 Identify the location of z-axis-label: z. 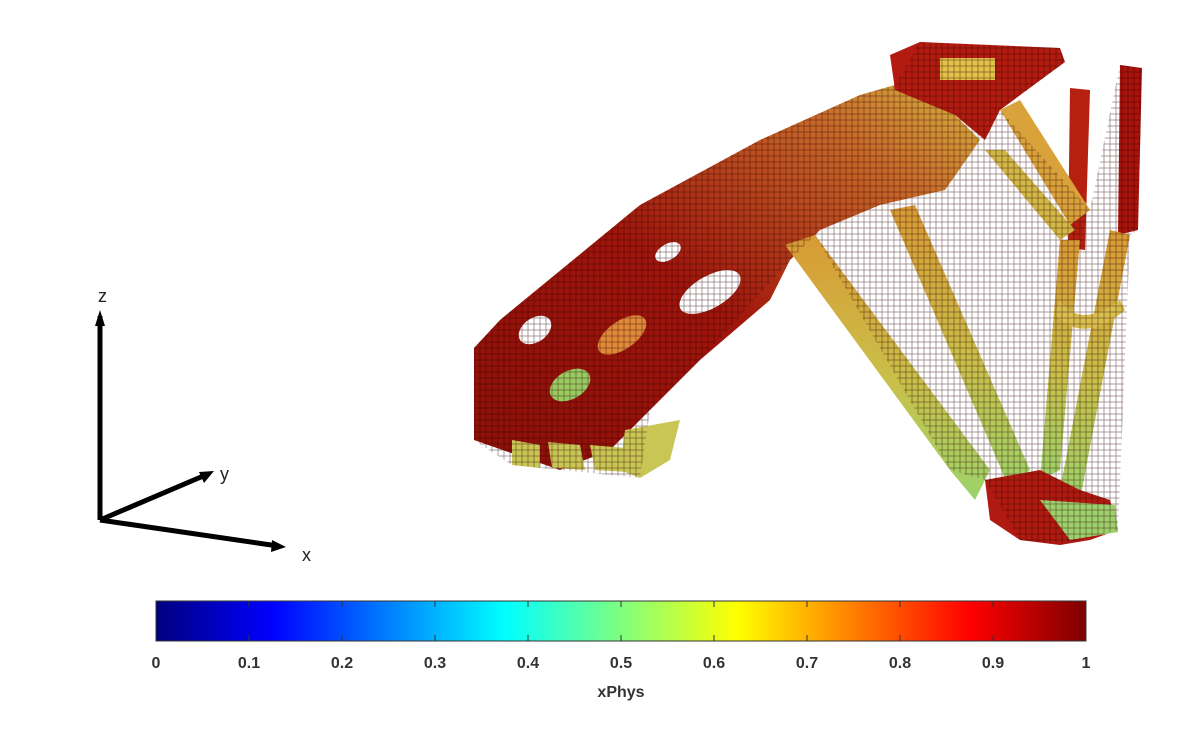
(102, 296).